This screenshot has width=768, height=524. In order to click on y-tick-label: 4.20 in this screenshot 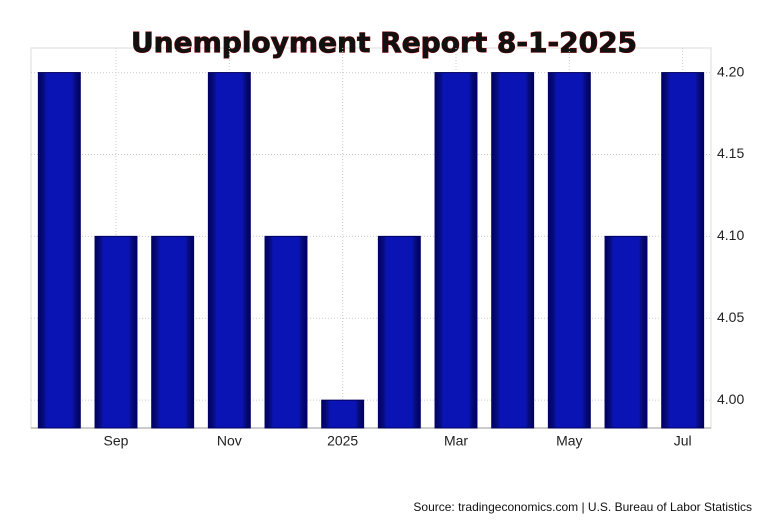, I will do `click(730, 71)`.